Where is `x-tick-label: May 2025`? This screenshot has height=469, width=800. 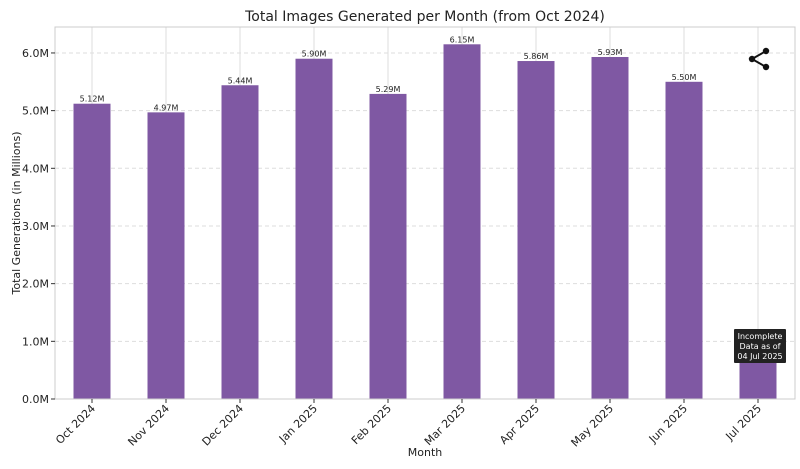 x-tick-label: May 2025 is located at coordinates (593, 426).